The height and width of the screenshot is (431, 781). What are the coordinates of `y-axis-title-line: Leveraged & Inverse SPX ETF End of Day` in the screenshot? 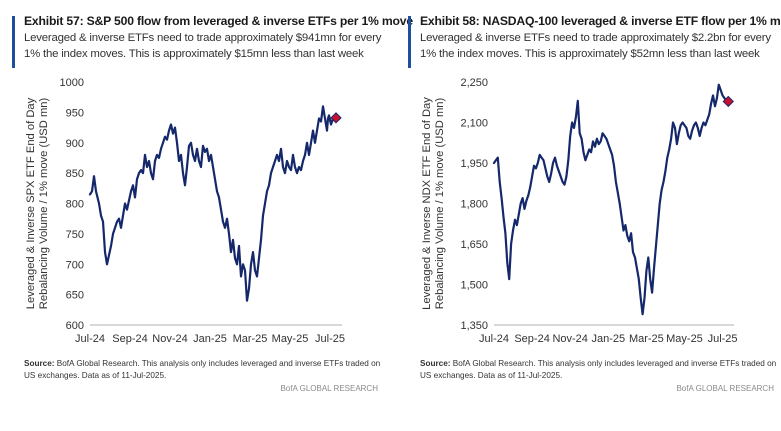 It's located at (31, 203).